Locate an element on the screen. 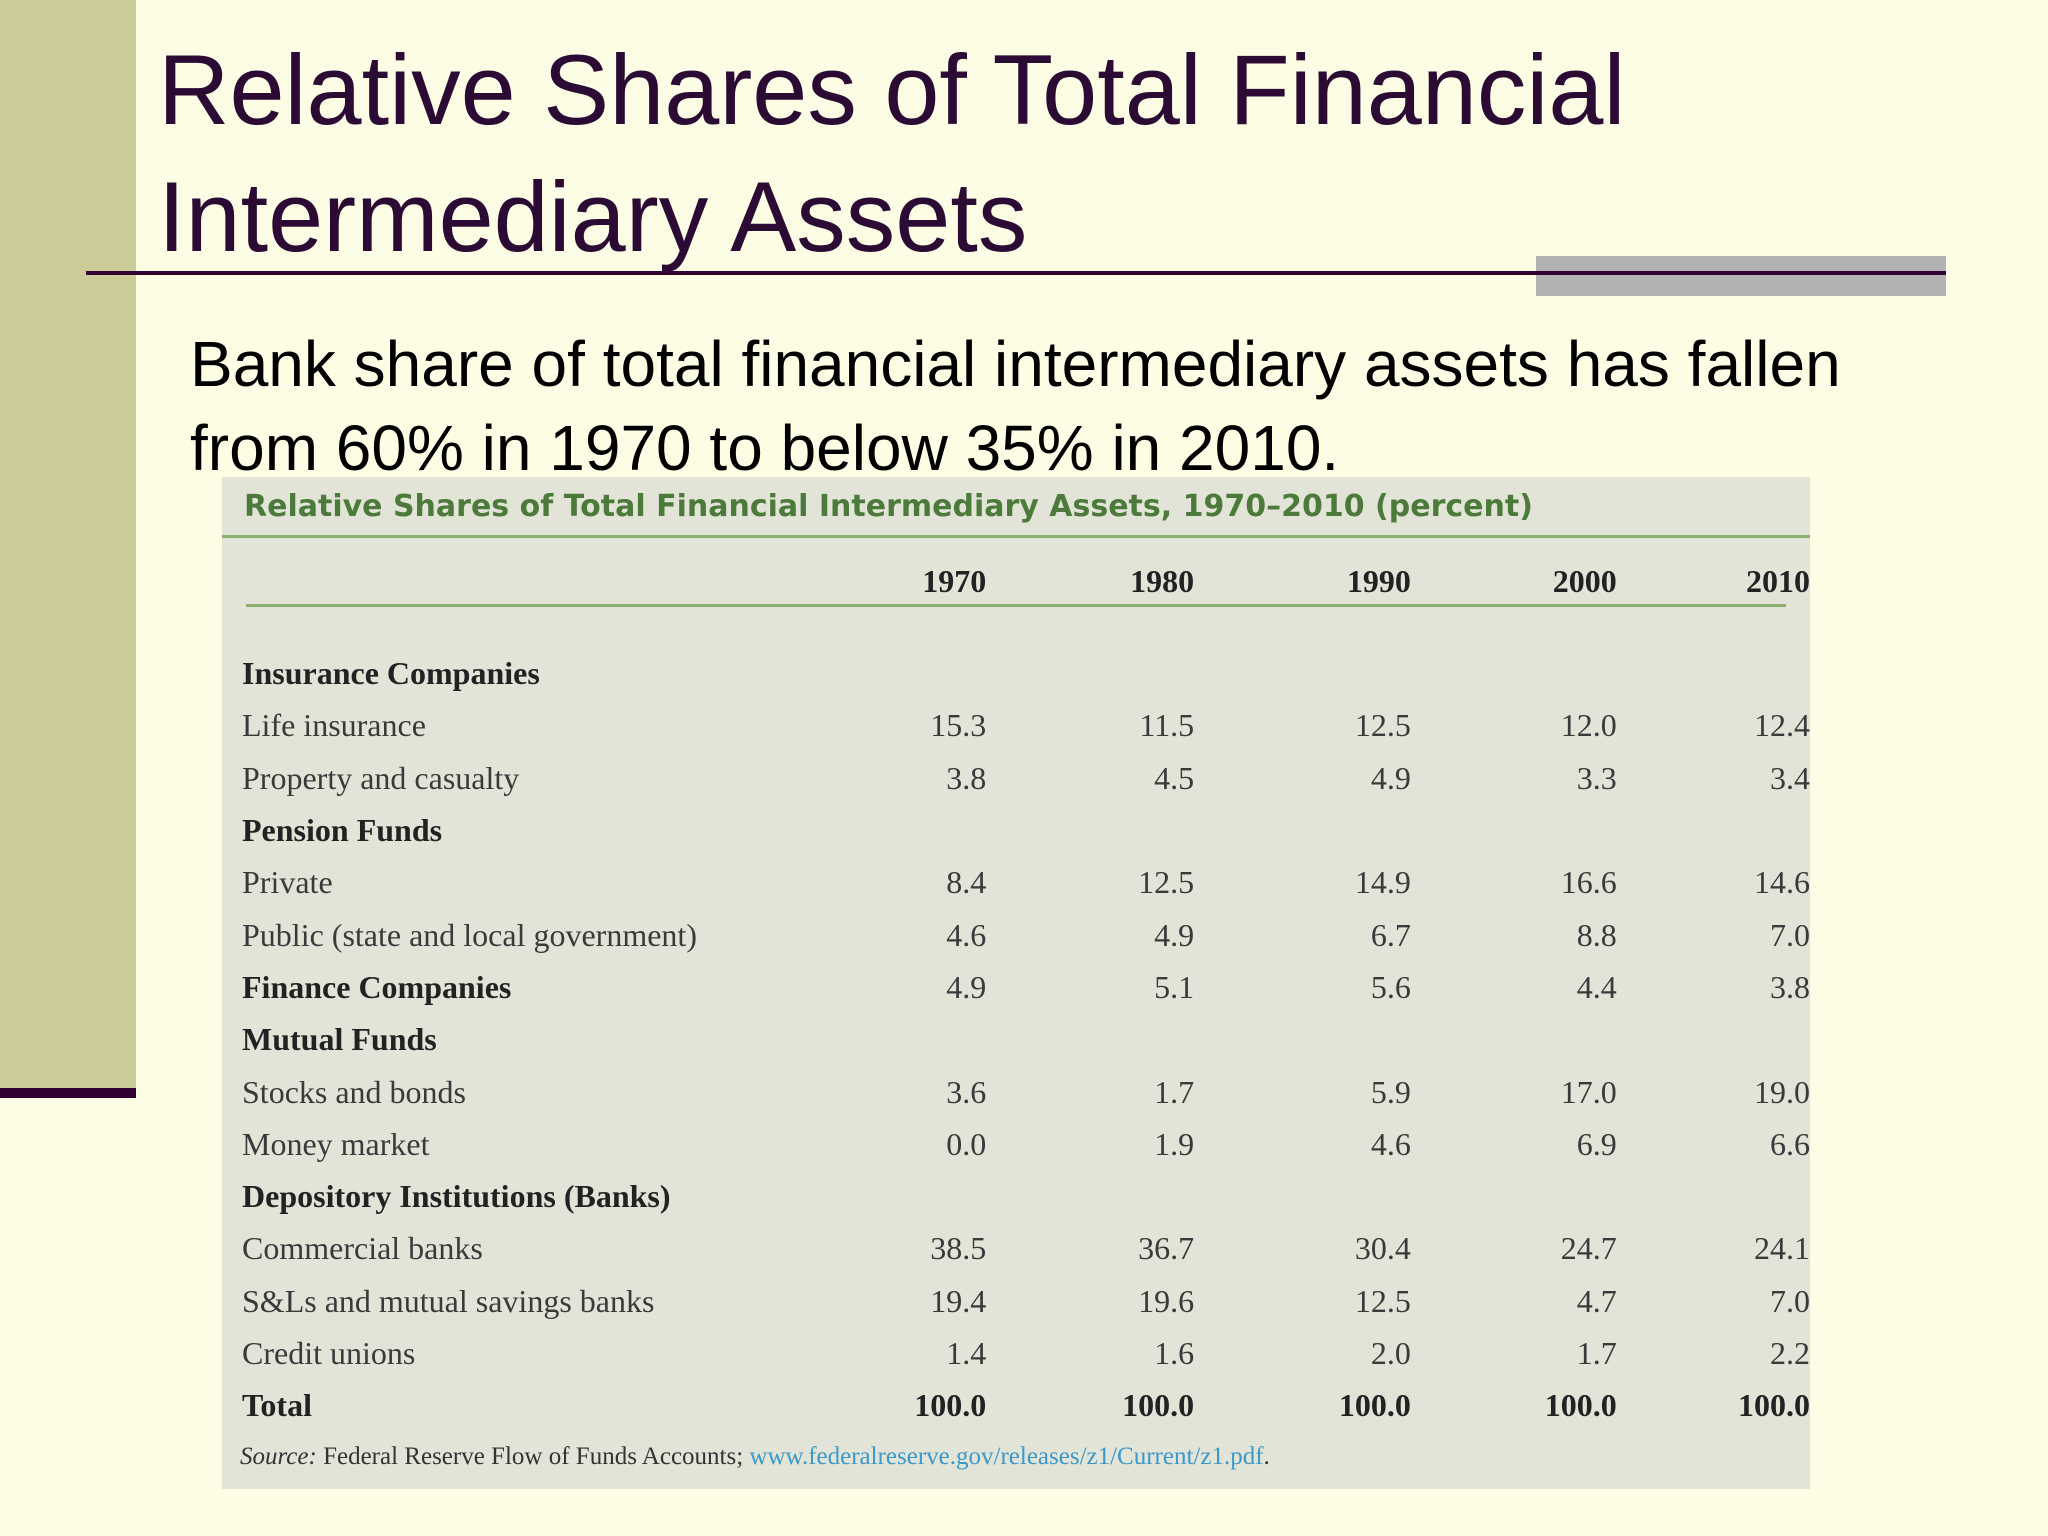 Image resolution: width=2048 pixels, height=1536 pixels. value-cell: 1.7 is located at coordinates (1596, 1353).